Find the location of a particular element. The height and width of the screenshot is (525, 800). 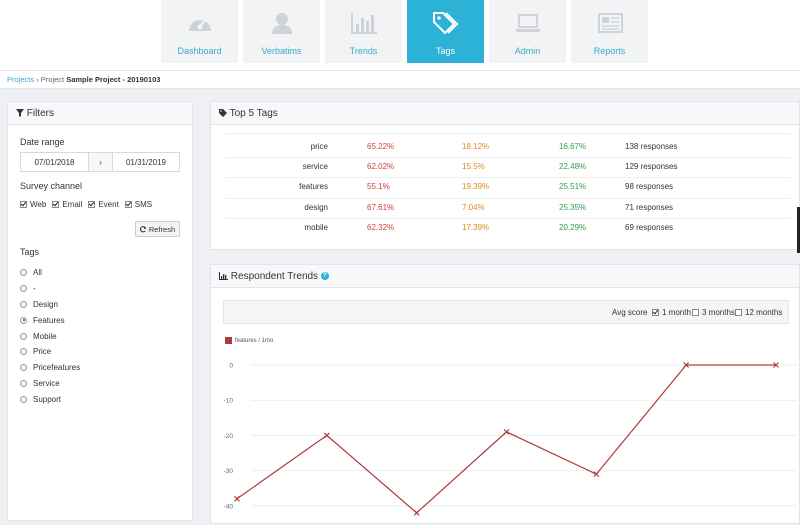

tag-option-all: All is located at coordinates (50, 273).